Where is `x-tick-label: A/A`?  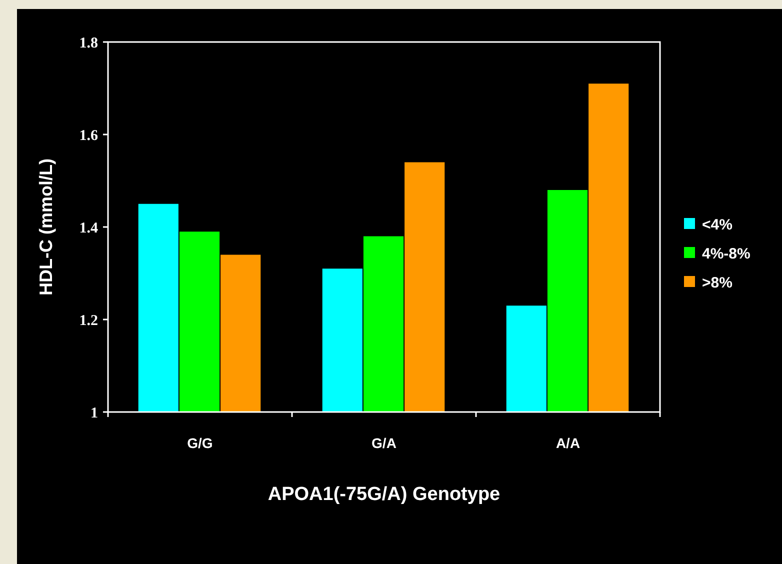 x-tick-label: A/A is located at coordinates (568, 443).